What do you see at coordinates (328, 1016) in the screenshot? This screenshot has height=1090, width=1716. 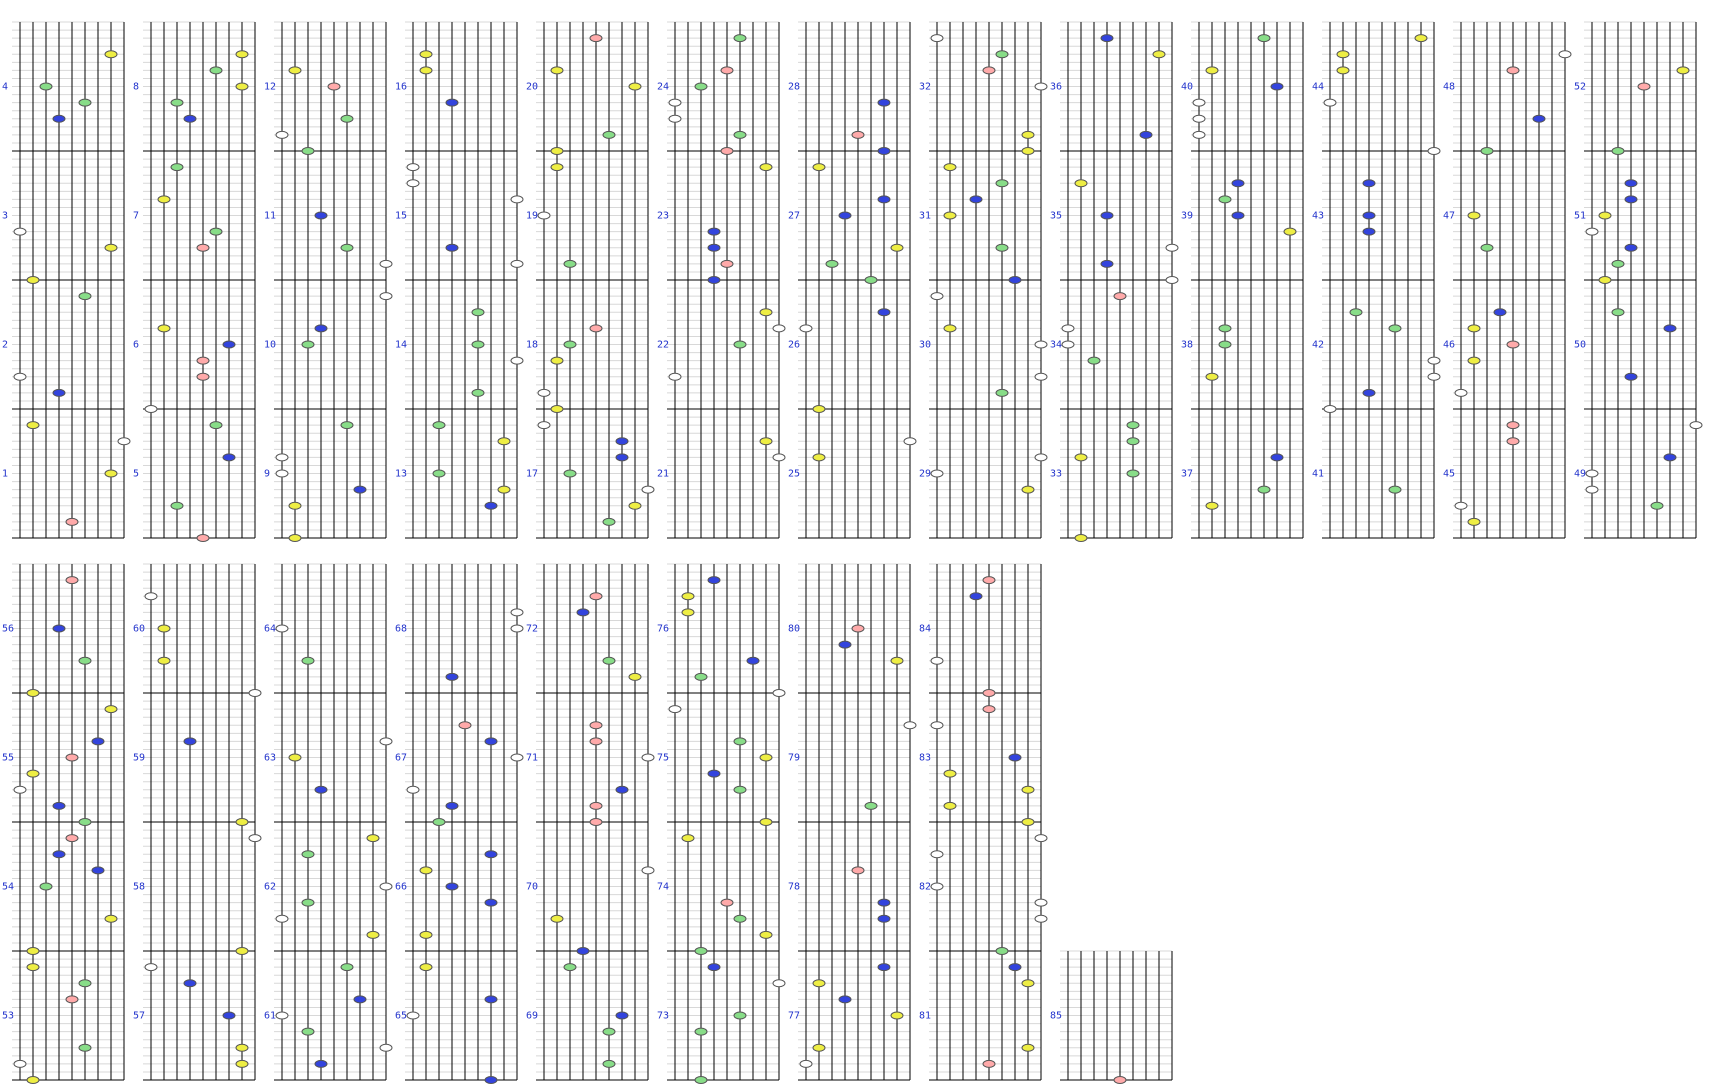 I see `measure: 61` at bounding box center [328, 1016].